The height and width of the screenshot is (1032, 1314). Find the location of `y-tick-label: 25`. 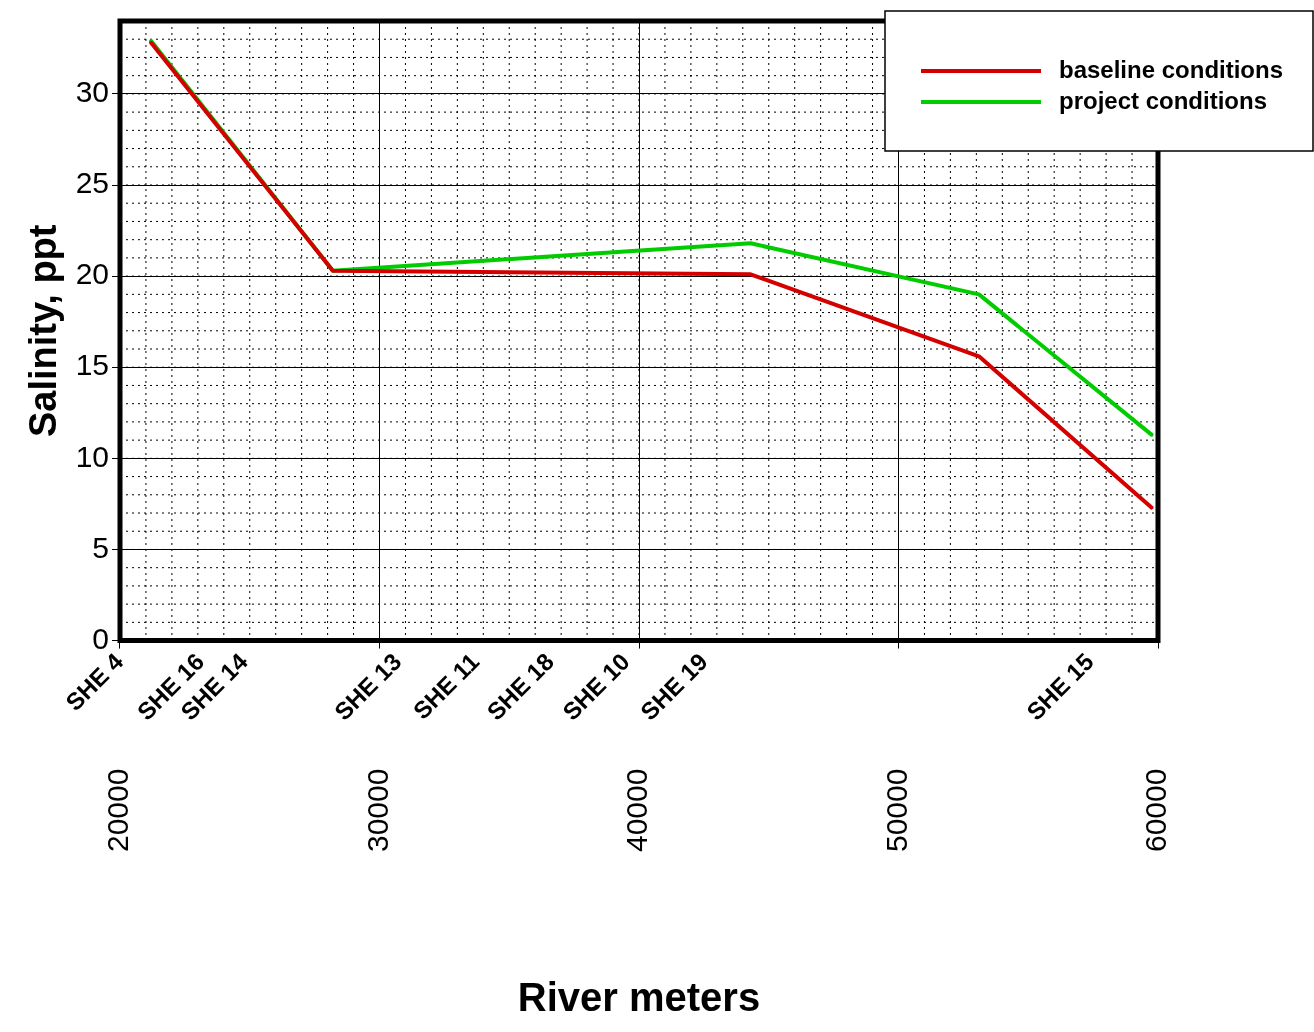

y-tick-label: 25 is located at coordinates (92, 183).